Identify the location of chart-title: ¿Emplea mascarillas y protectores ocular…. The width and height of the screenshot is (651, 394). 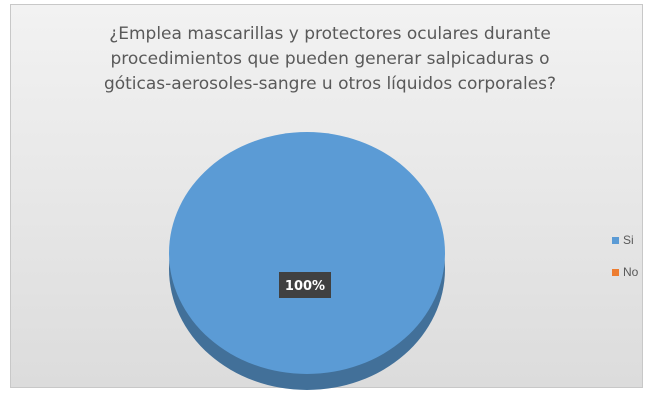
(330, 59).